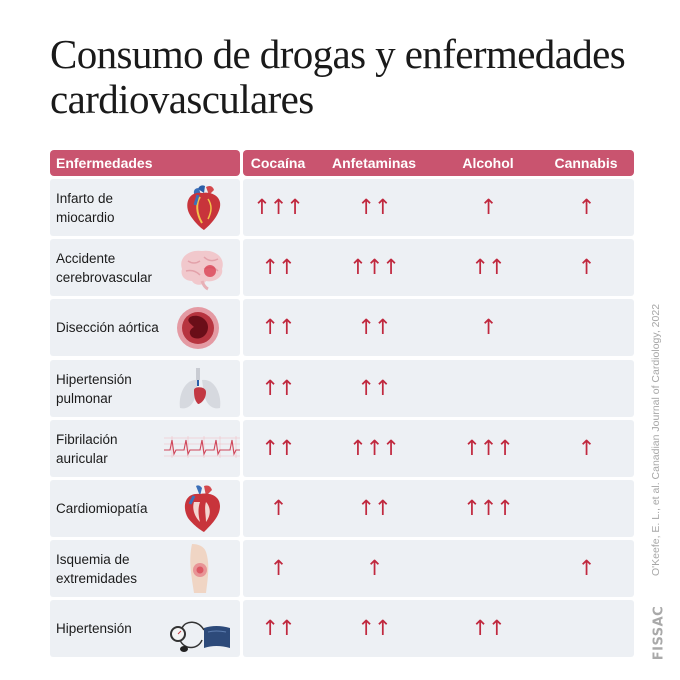  What do you see at coordinates (438, 207) in the screenshot?
I see `values-cell: ↑↑↑ ↑↑ ↑ ↑` at bounding box center [438, 207].